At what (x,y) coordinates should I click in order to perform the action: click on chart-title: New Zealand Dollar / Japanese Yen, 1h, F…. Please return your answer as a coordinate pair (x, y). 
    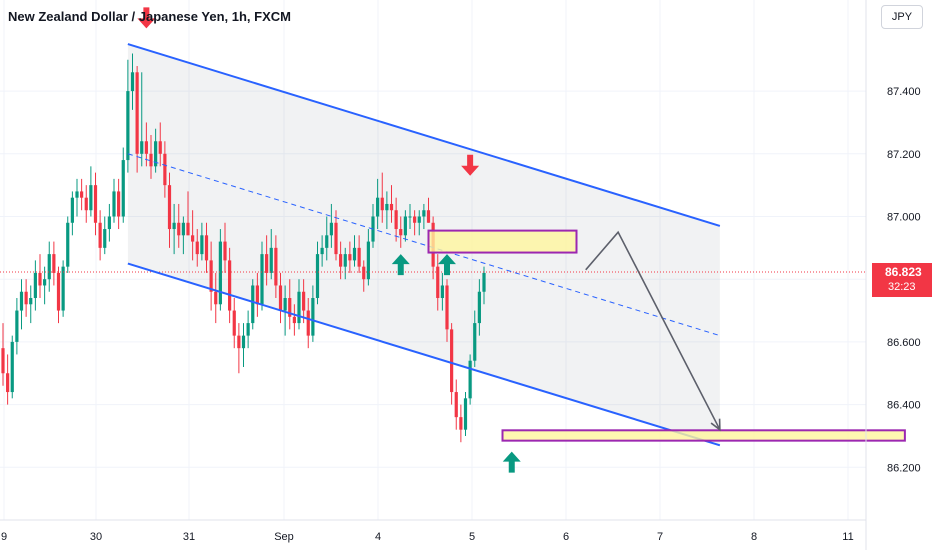
    Looking at the image, I should click on (149, 16).